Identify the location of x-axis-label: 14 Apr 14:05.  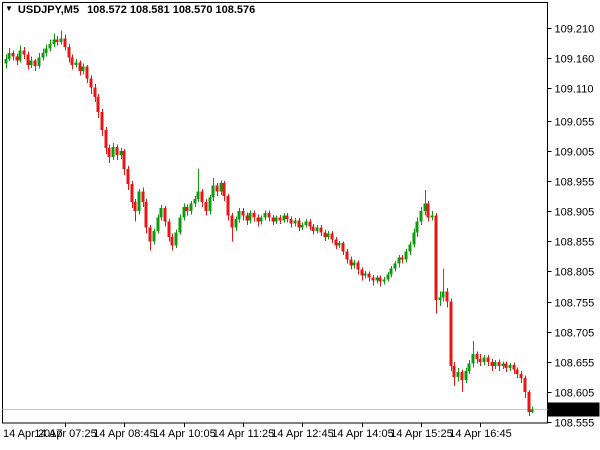
(362, 434).